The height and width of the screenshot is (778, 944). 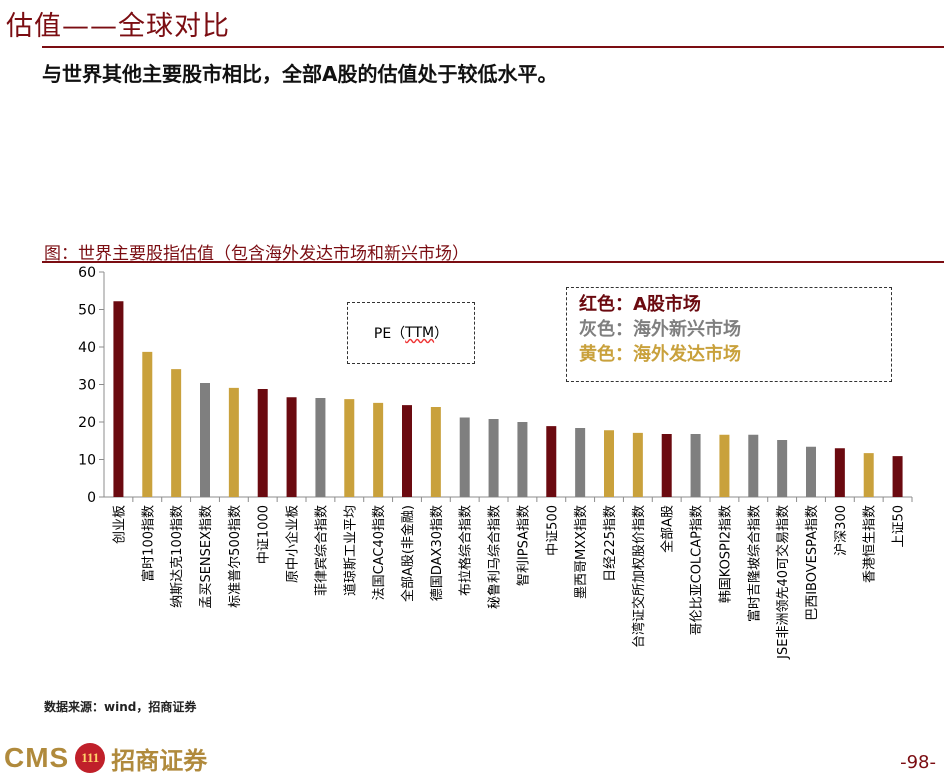 I want to click on x-tick-label: 上证50, so click(x=899, y=526).